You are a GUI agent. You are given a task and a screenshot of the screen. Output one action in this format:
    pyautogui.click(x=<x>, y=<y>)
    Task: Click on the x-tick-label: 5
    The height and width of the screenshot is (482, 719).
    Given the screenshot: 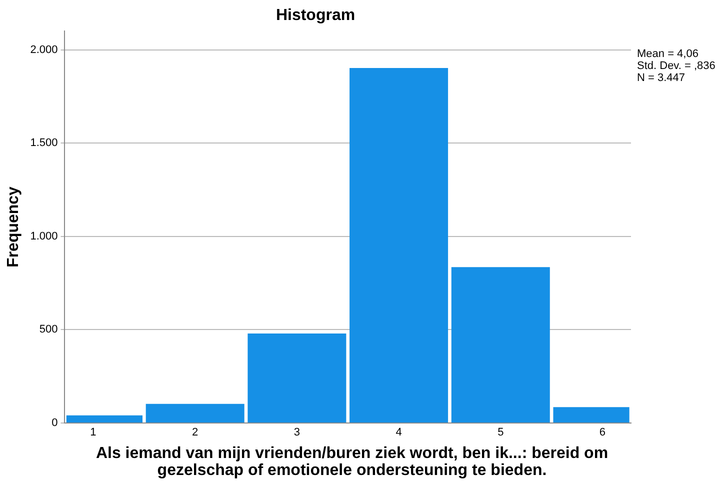 What is the action you would take?
    pyautogui.click(x=501, y=432)
    